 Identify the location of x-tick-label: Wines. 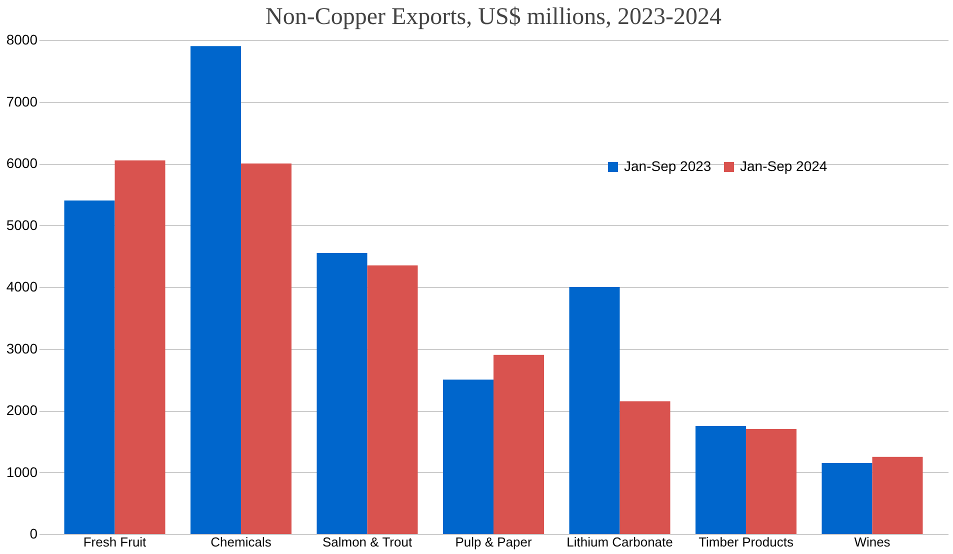
(872, 542).